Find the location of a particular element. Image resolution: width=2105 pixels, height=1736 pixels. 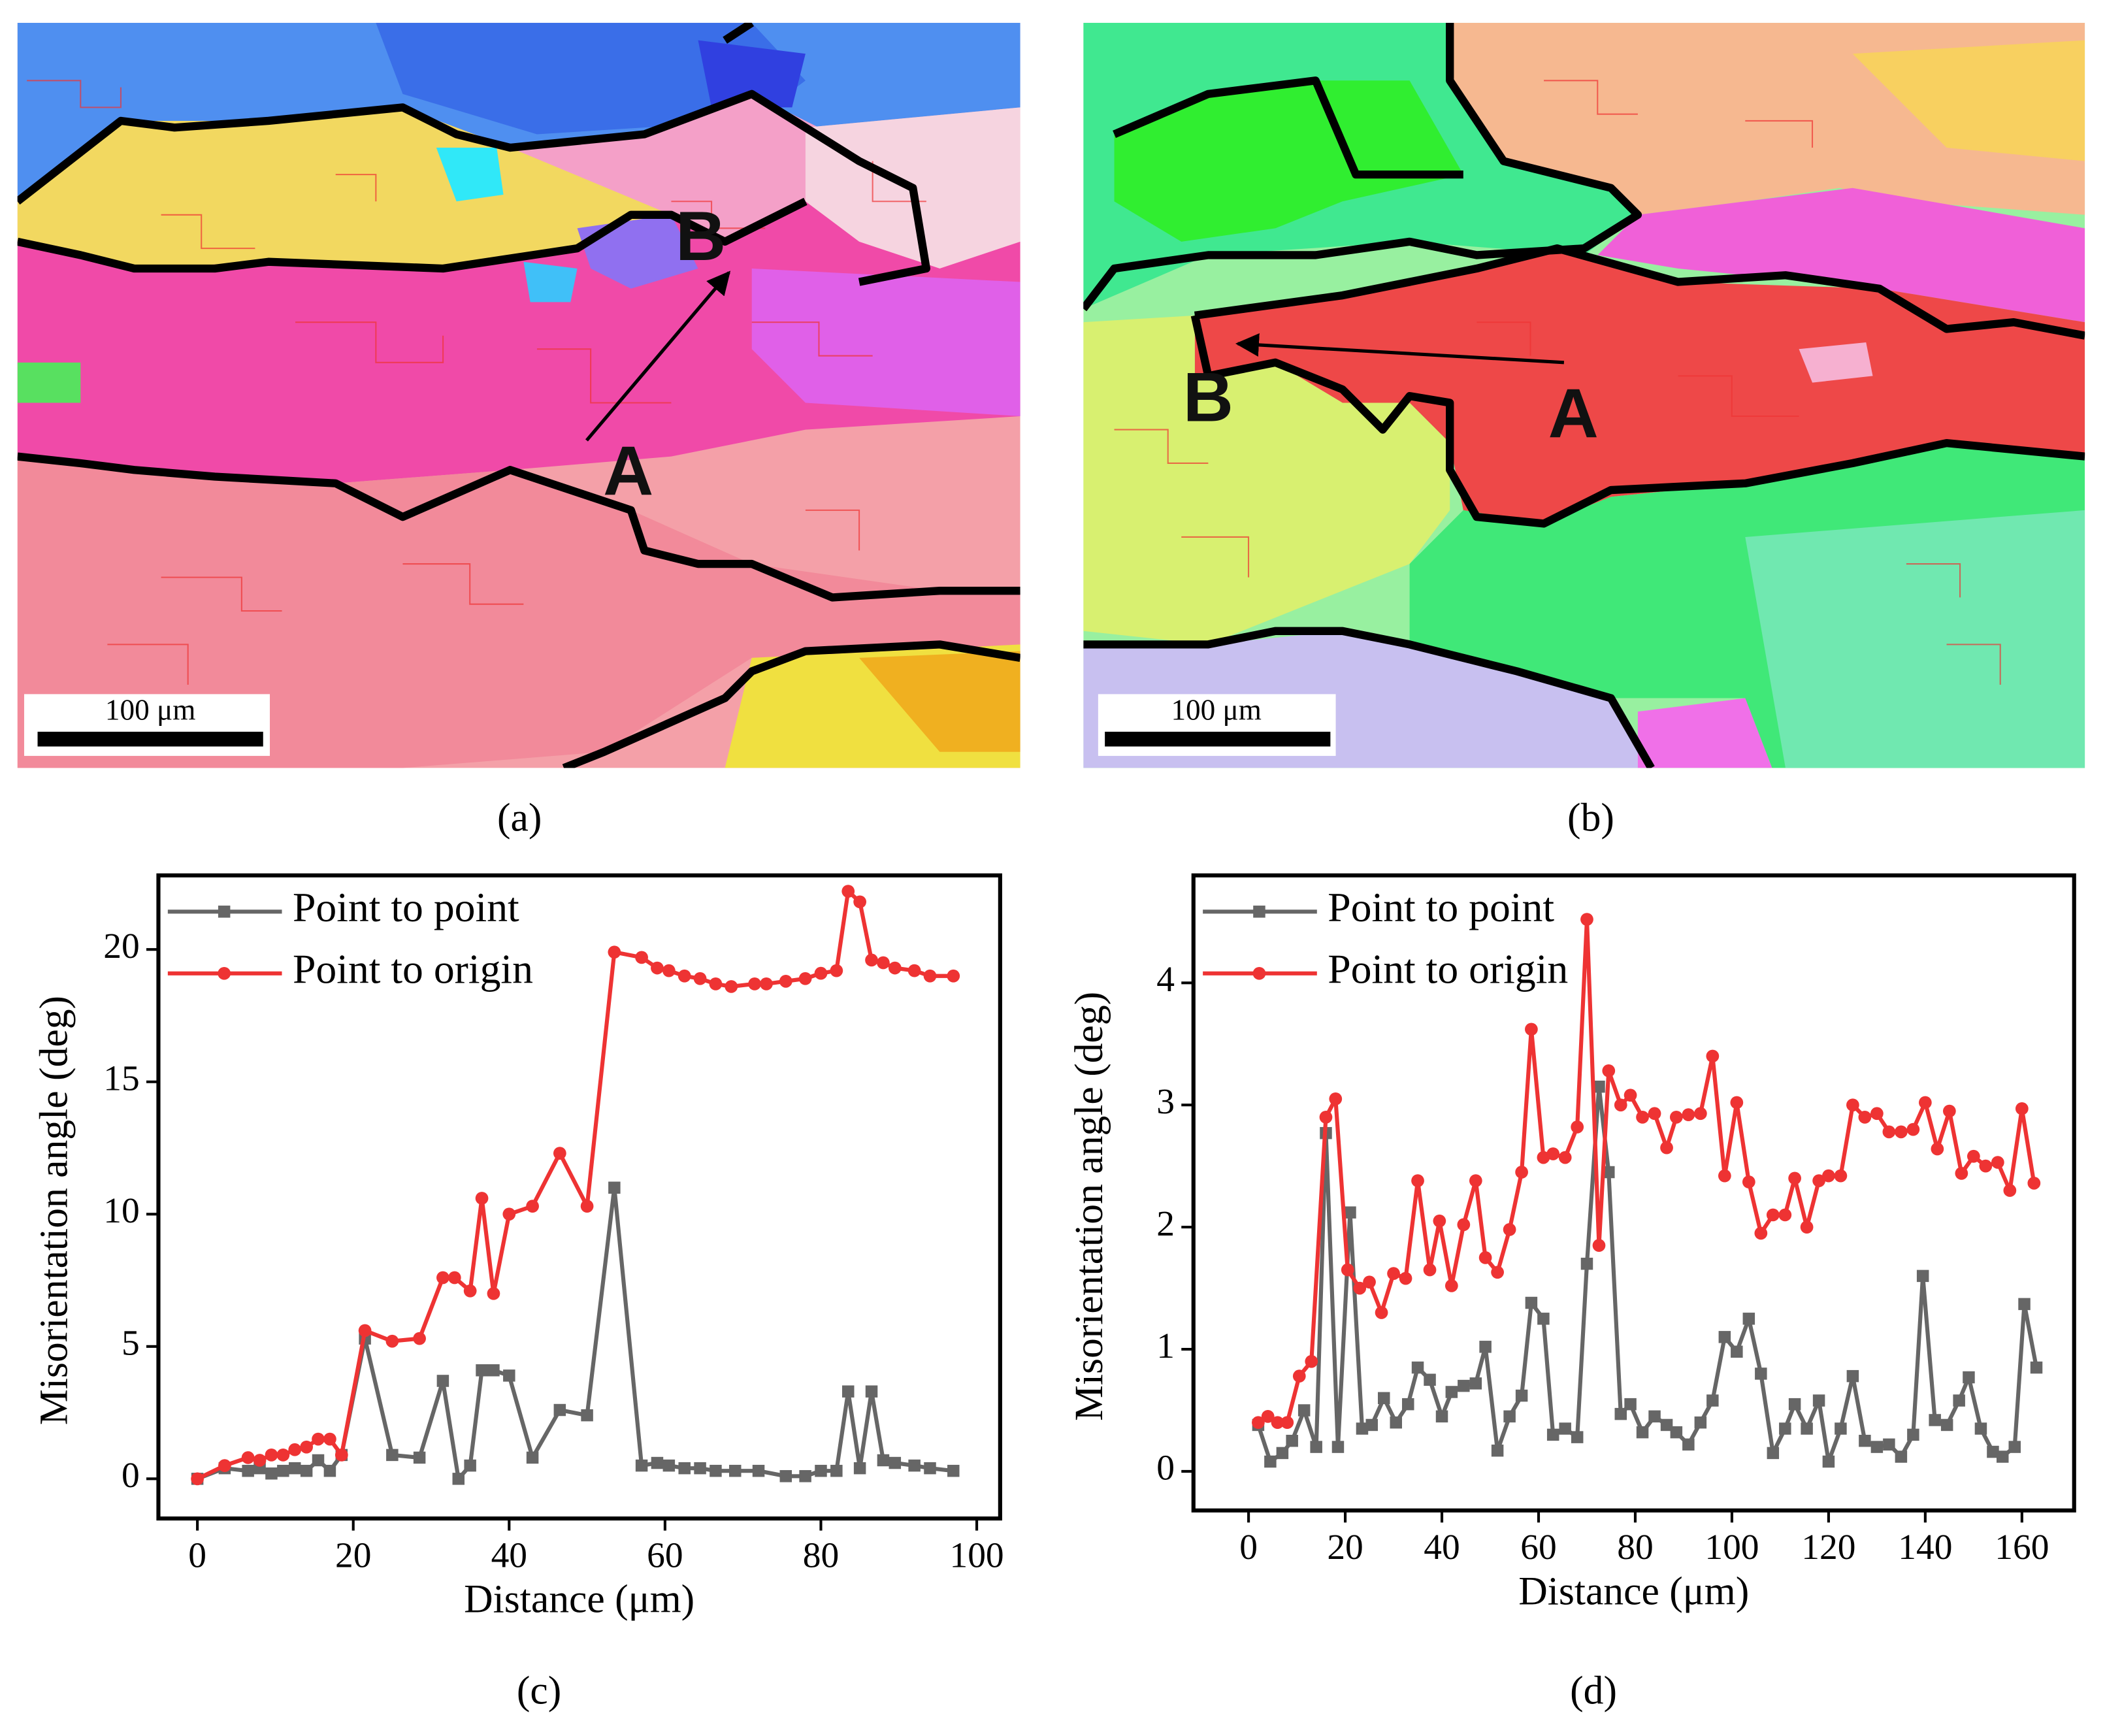

point-label: A is located at coordinates (628, 471).